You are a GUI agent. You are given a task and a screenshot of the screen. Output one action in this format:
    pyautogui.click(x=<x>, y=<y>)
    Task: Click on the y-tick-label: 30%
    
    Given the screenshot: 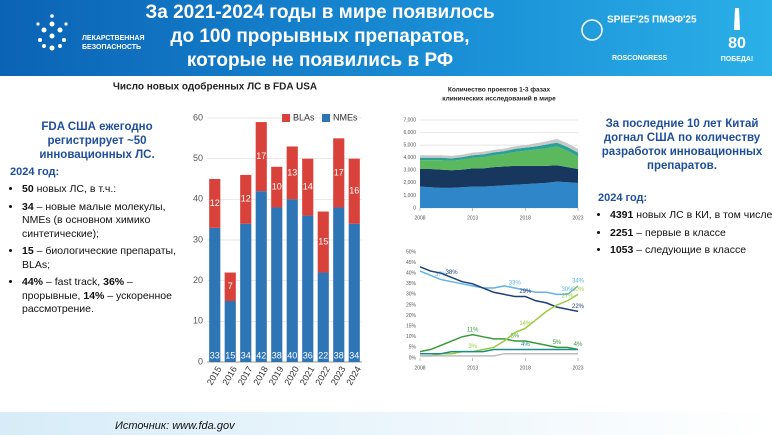 What is the action you would take?
    pyautogui.click(x=411, y=295)
    